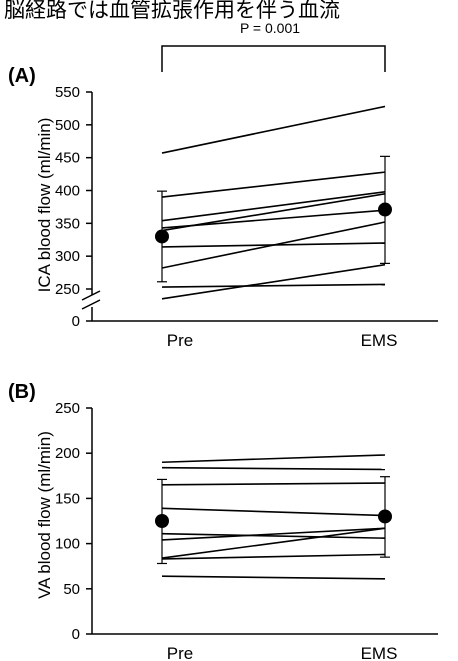 The image size is (458, 661). Describe the element at coordinates (44, 205) in the screenshot. I see `panel-a-ylabel: ICA blood flow (ml/min)` at that location.